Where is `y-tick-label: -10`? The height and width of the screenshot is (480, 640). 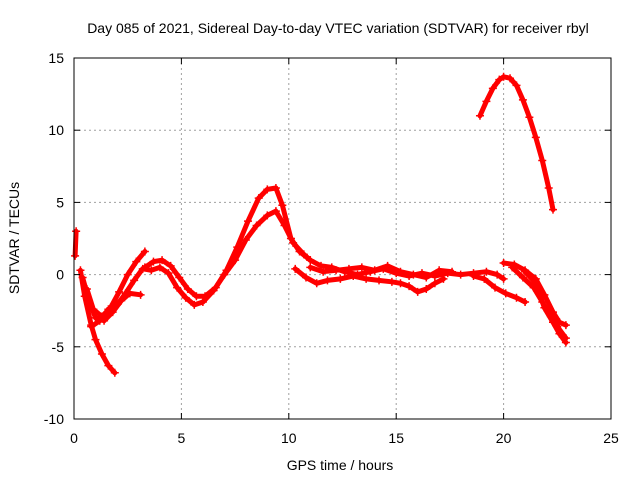
y-tick-label: -10 is located at coordinates (54, 419).